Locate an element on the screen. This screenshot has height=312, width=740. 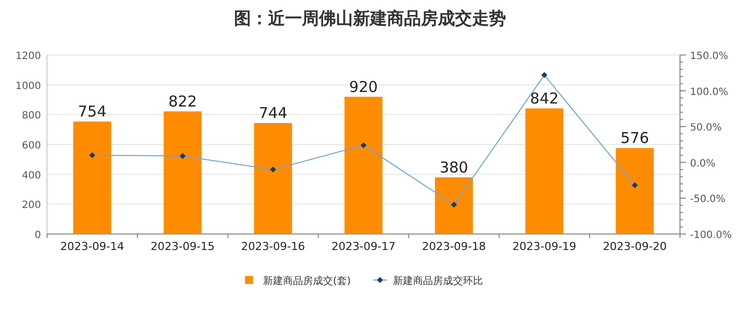
data-label: 754 is located at coordinates (92, 111).